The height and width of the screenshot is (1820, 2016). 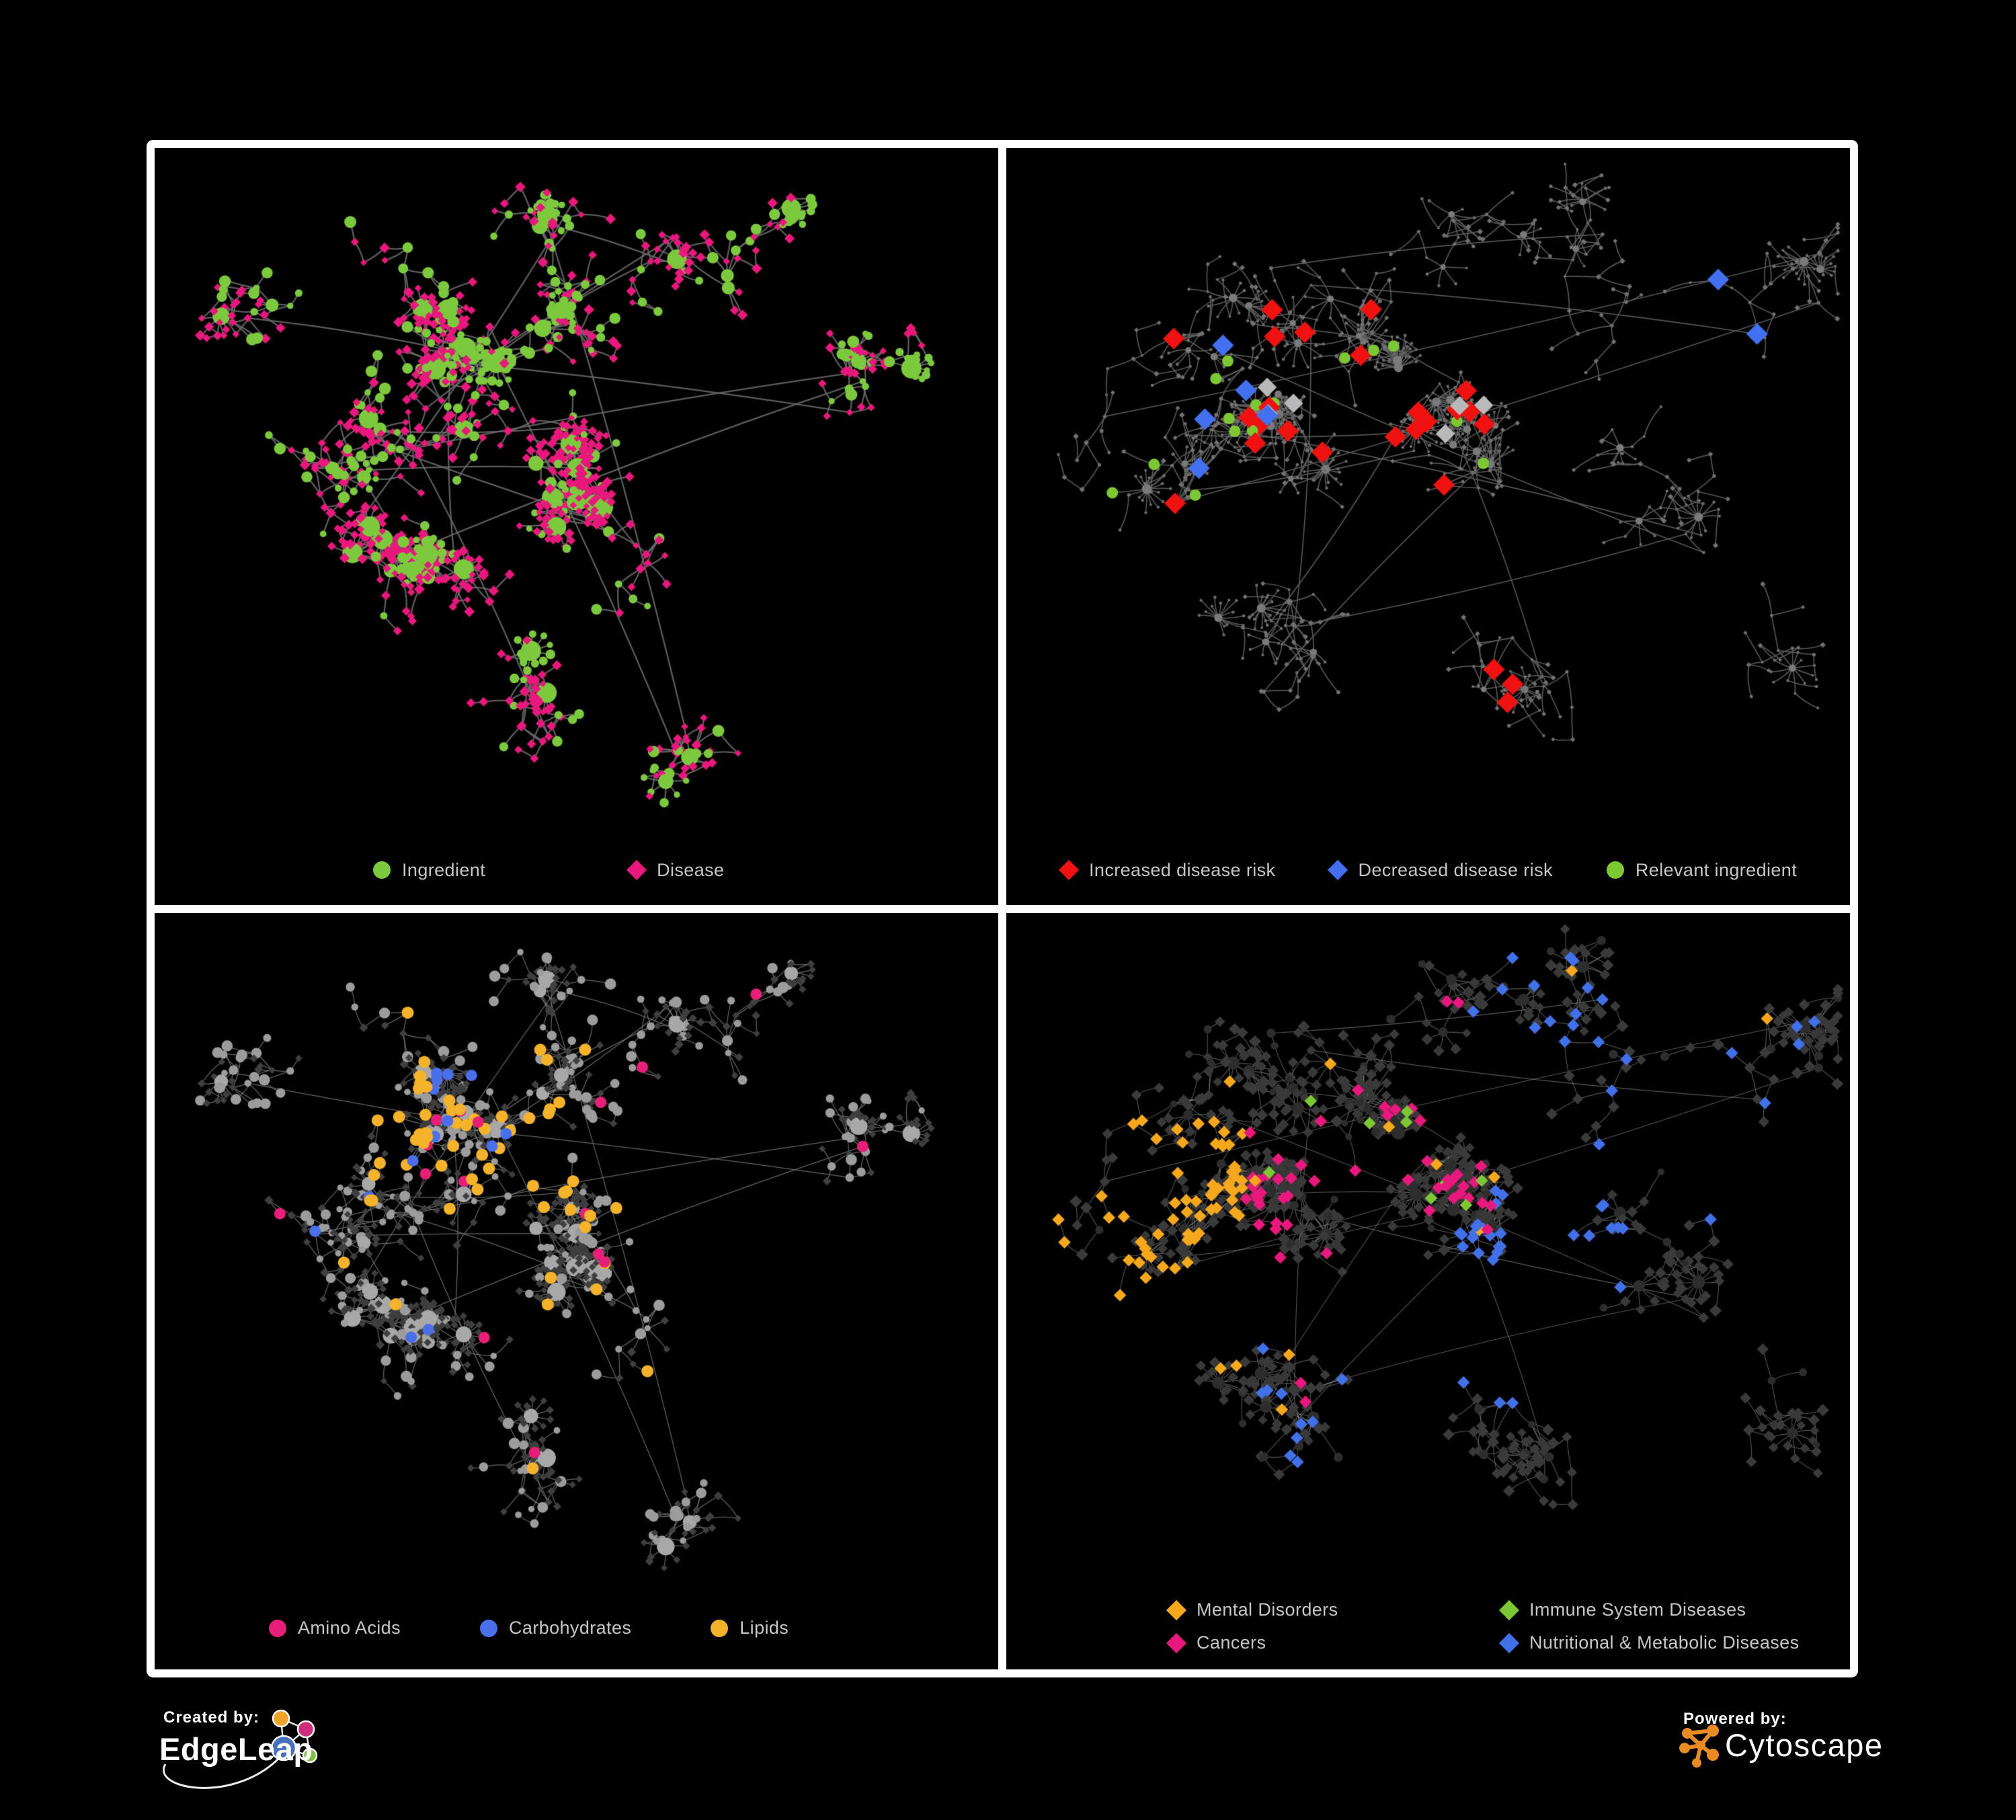 I want to click on legend-item-increased-risk: Increased disease risk, so click(x=1167, y=870).